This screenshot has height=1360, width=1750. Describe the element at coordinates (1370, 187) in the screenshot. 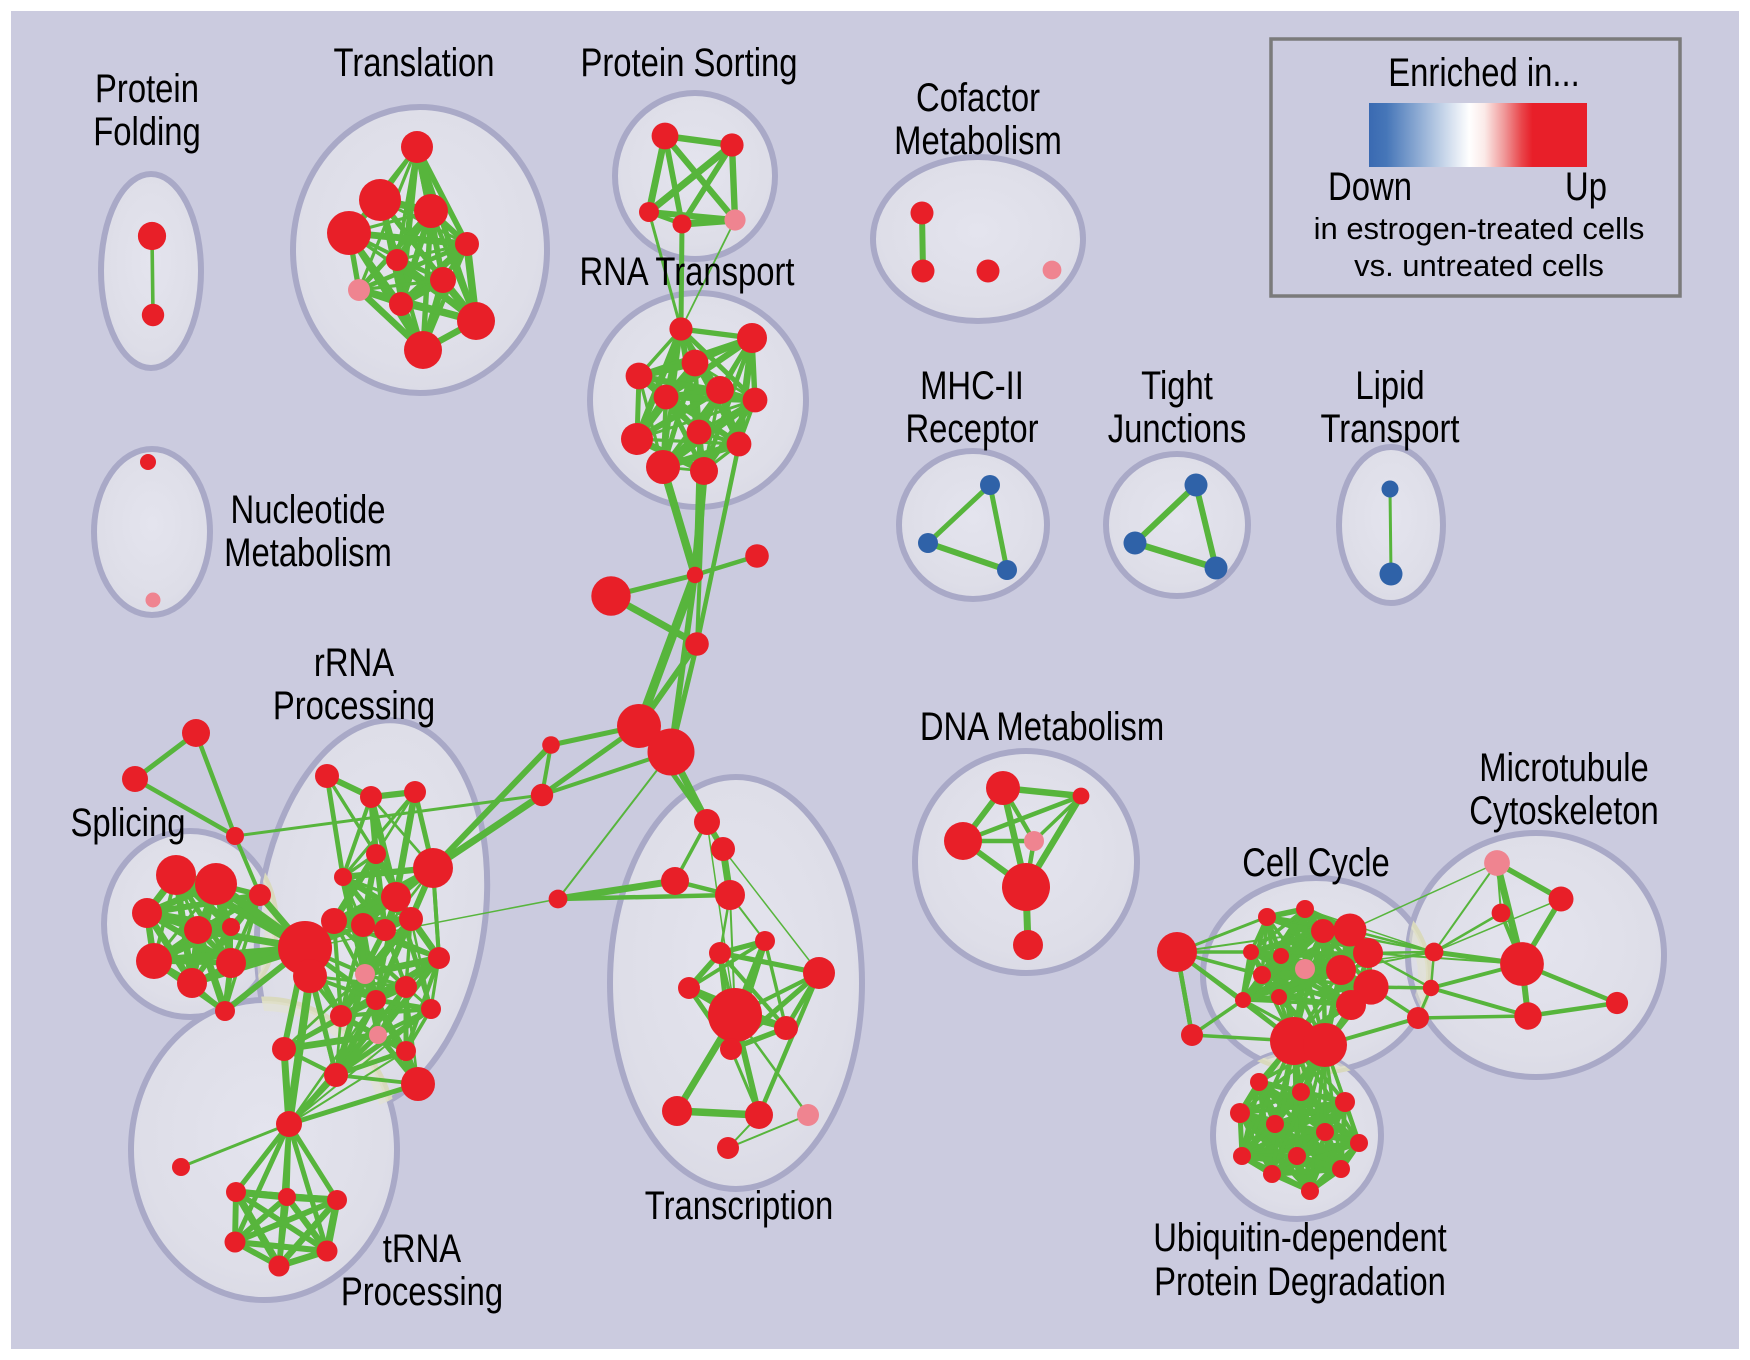

I see `svg-text: Down` at that location.